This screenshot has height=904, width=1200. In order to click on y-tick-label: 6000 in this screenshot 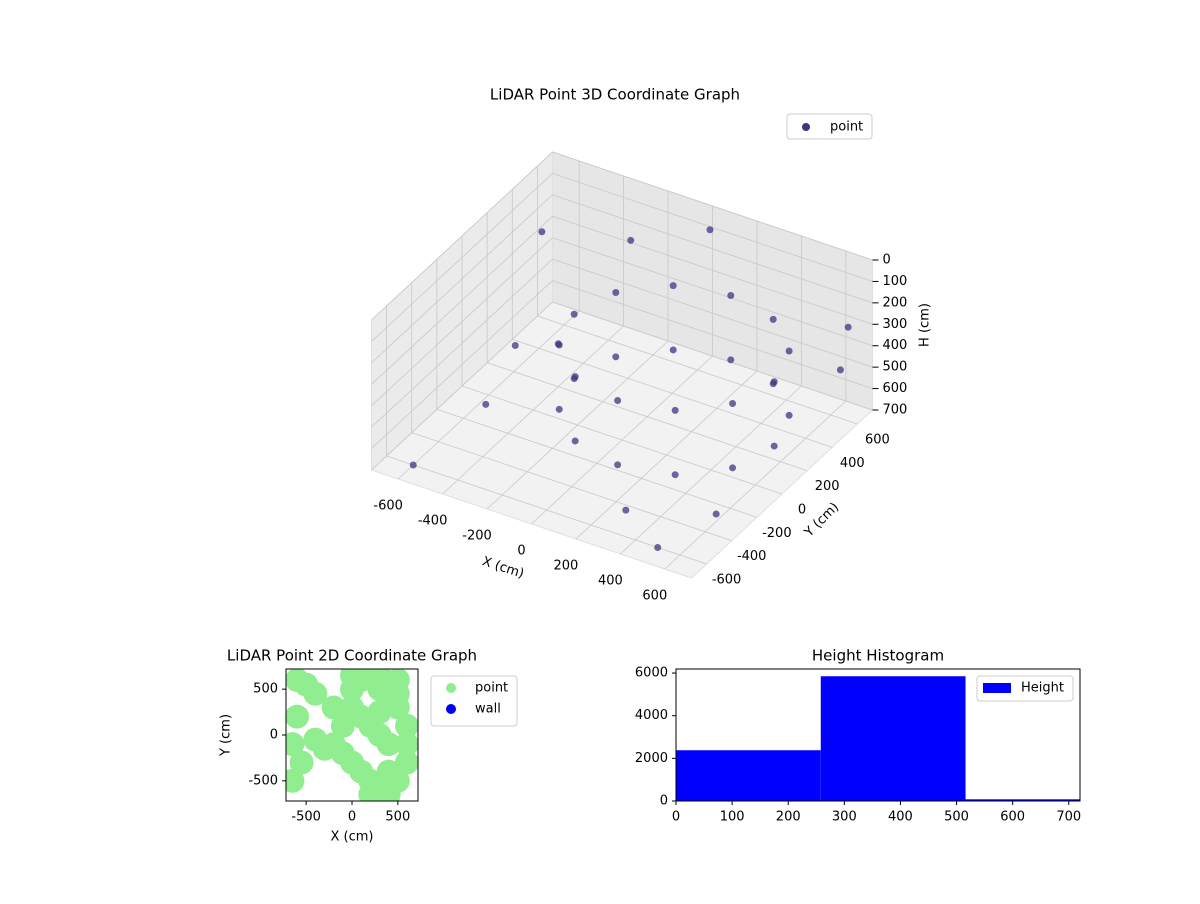, I will do `click(651, 673)`.